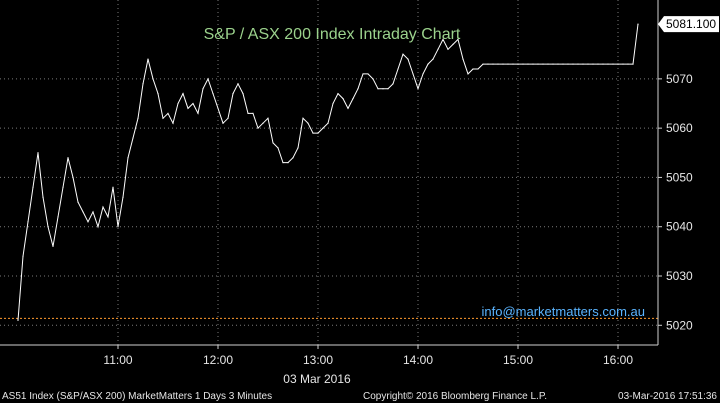 The width and height of the screenshot is (720, 403). What do you see at coordinates (332, 34) in the screenshot?
I see `chart-title: S&P / ASX 200 Index Intraday Chart` at bounding box center [332, 34].